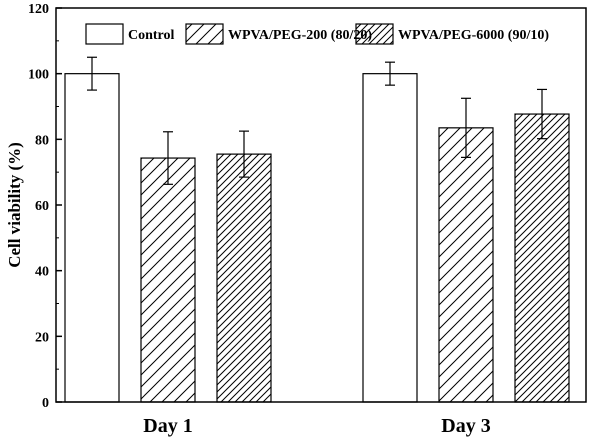 This screenshot has width=596, height=439. I want to click on y-tick-label: 120, so click(38, 9).